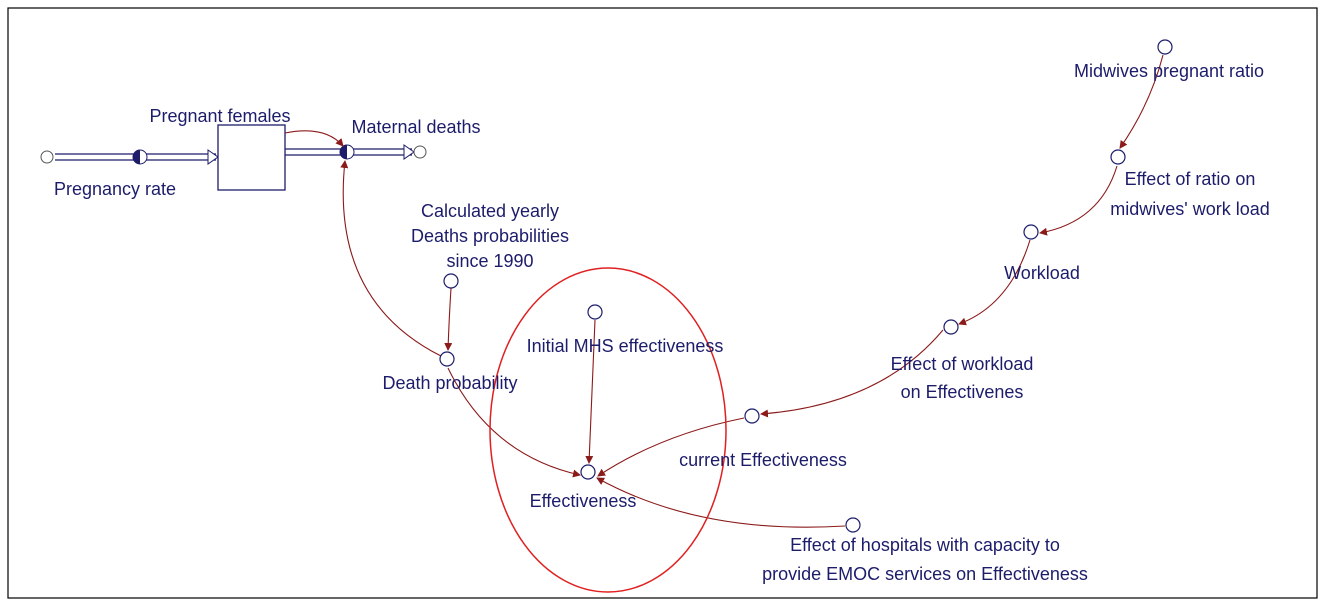  Describe the element at coordinates (925, 545) in the screenshot. I see `node-label: Effect of hospitals with capacity to` at that location.